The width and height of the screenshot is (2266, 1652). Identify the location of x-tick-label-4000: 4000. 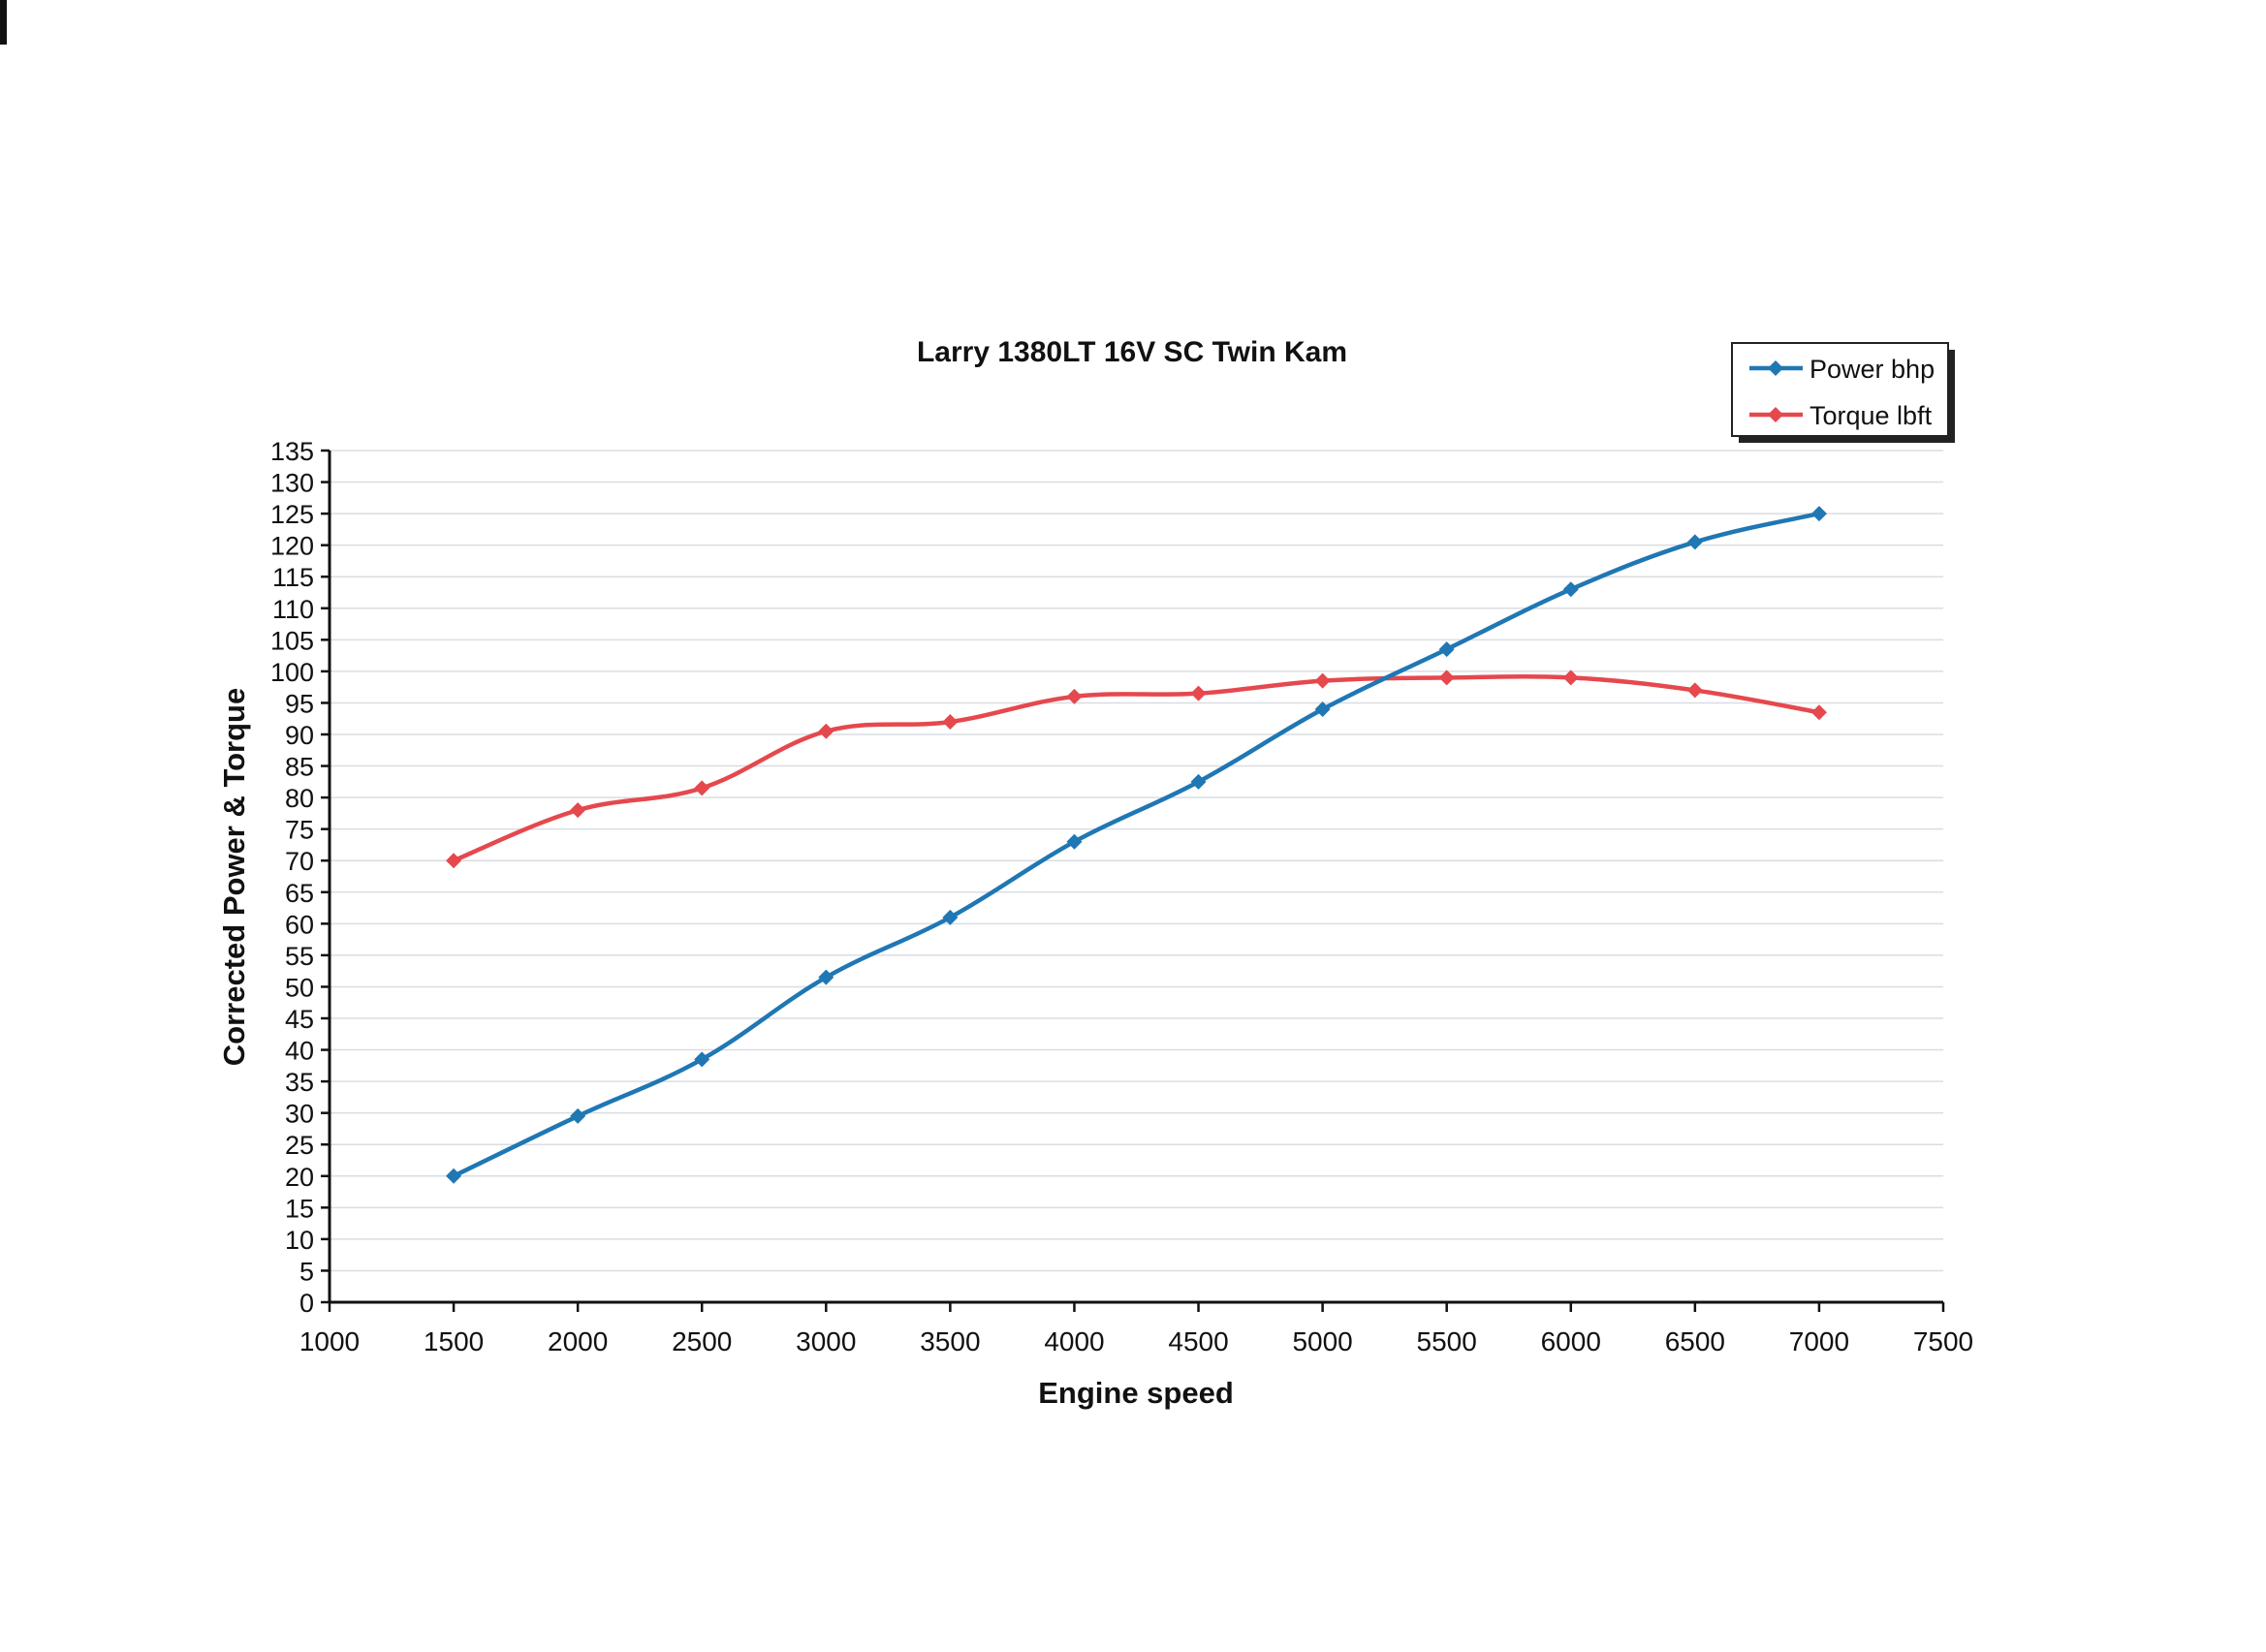
(1074, 1341).